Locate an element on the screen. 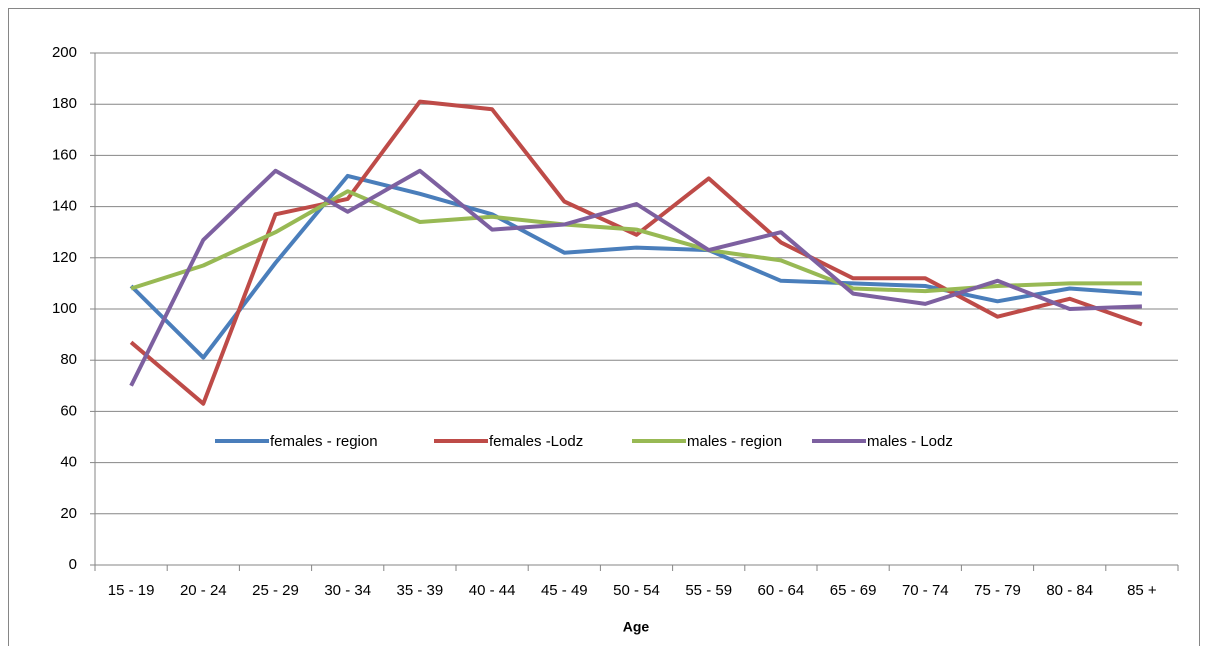  x-tick-label: 45 - 49 is located at coordinates (564, 590).